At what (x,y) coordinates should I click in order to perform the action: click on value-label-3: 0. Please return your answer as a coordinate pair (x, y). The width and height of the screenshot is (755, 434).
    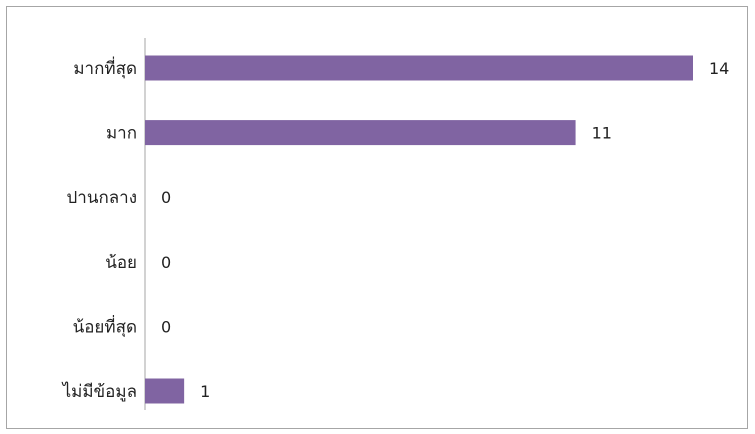
    Looking at the image, I should click on (166, 262).